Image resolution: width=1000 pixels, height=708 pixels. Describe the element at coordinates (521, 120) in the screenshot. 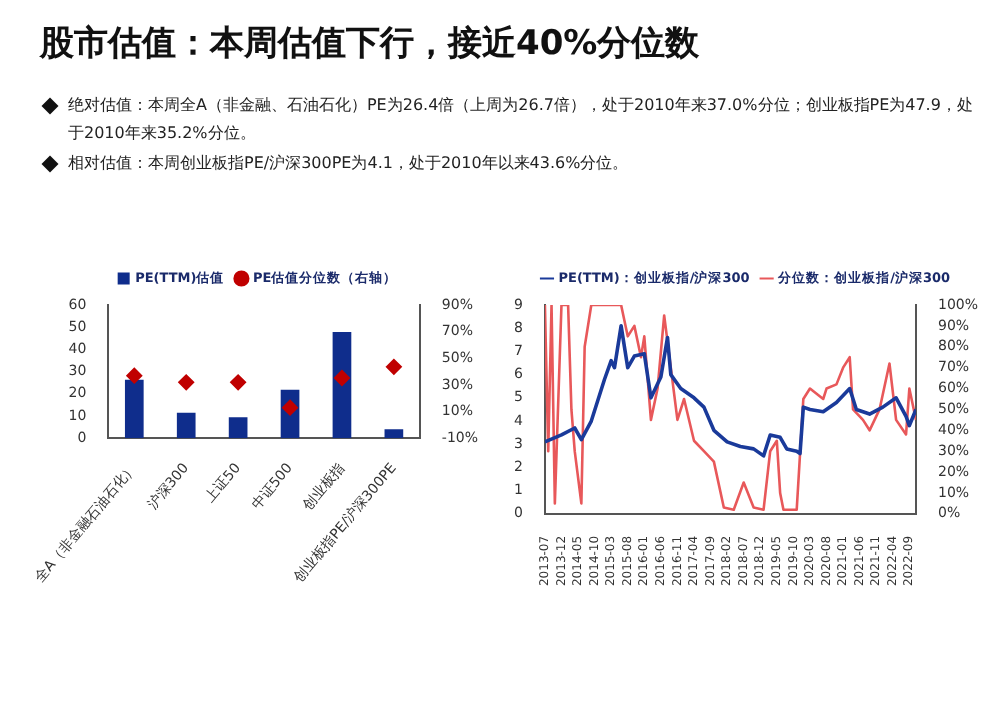

I see `text: 绝对估值：本周全A（非金融、石油石化）PE为26.4倍（上周为26.7倍），处于2010年来37.0%分位；创业板指PE为47.9，处于2010年来35.2%分位。` at that location.